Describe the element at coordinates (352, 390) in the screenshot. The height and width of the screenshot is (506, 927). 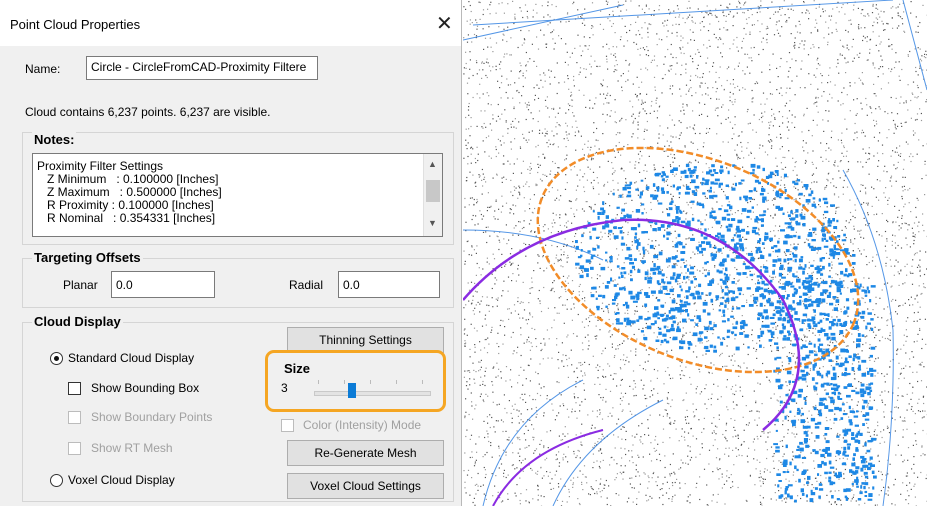
I see `size-slider-thumb` at that location.